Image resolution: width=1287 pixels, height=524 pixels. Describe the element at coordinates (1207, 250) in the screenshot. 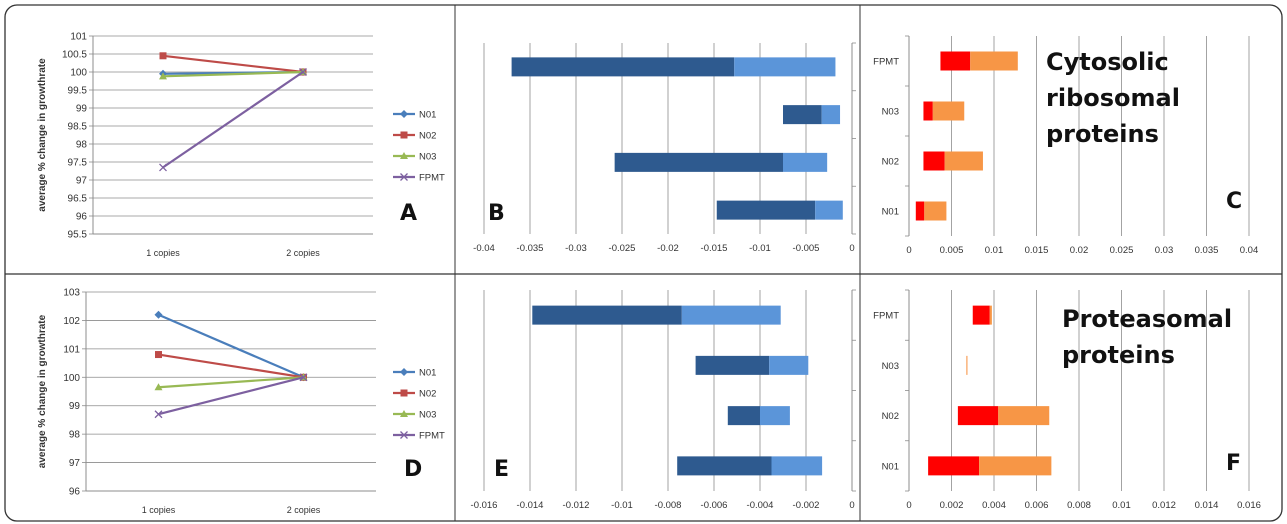

I see `c-xtick-label: 0.035` at that location.